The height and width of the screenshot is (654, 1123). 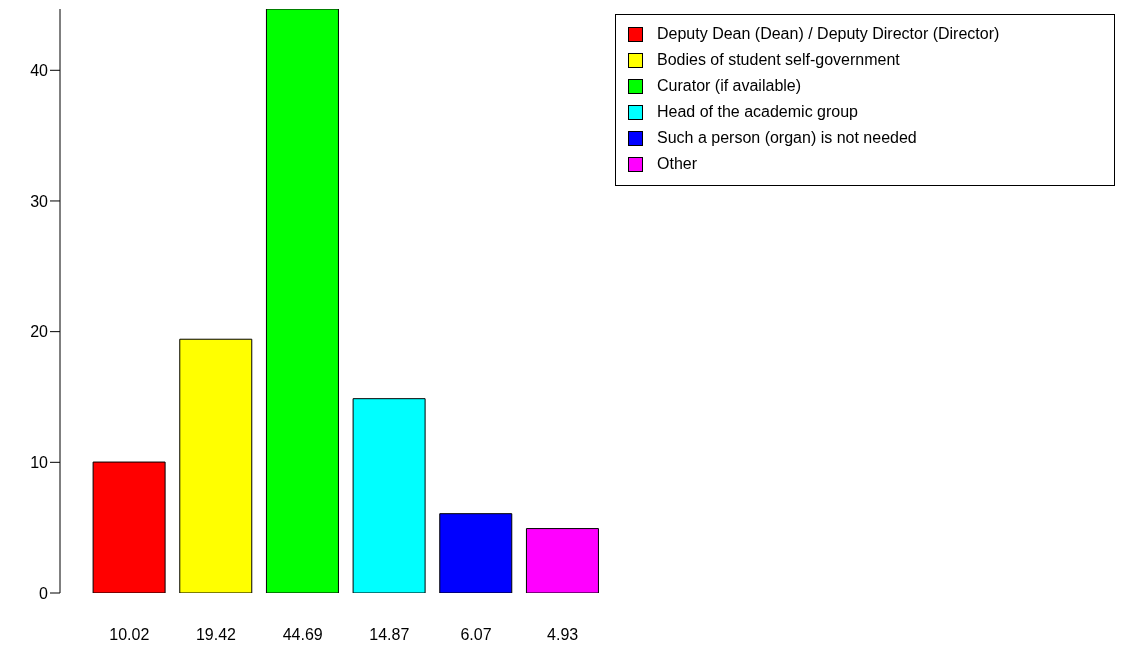 What do you see at coordinates (729, 86) in the screenshot?
I see `legend-label: Curator (if available)` at bounding box center [729, 86].